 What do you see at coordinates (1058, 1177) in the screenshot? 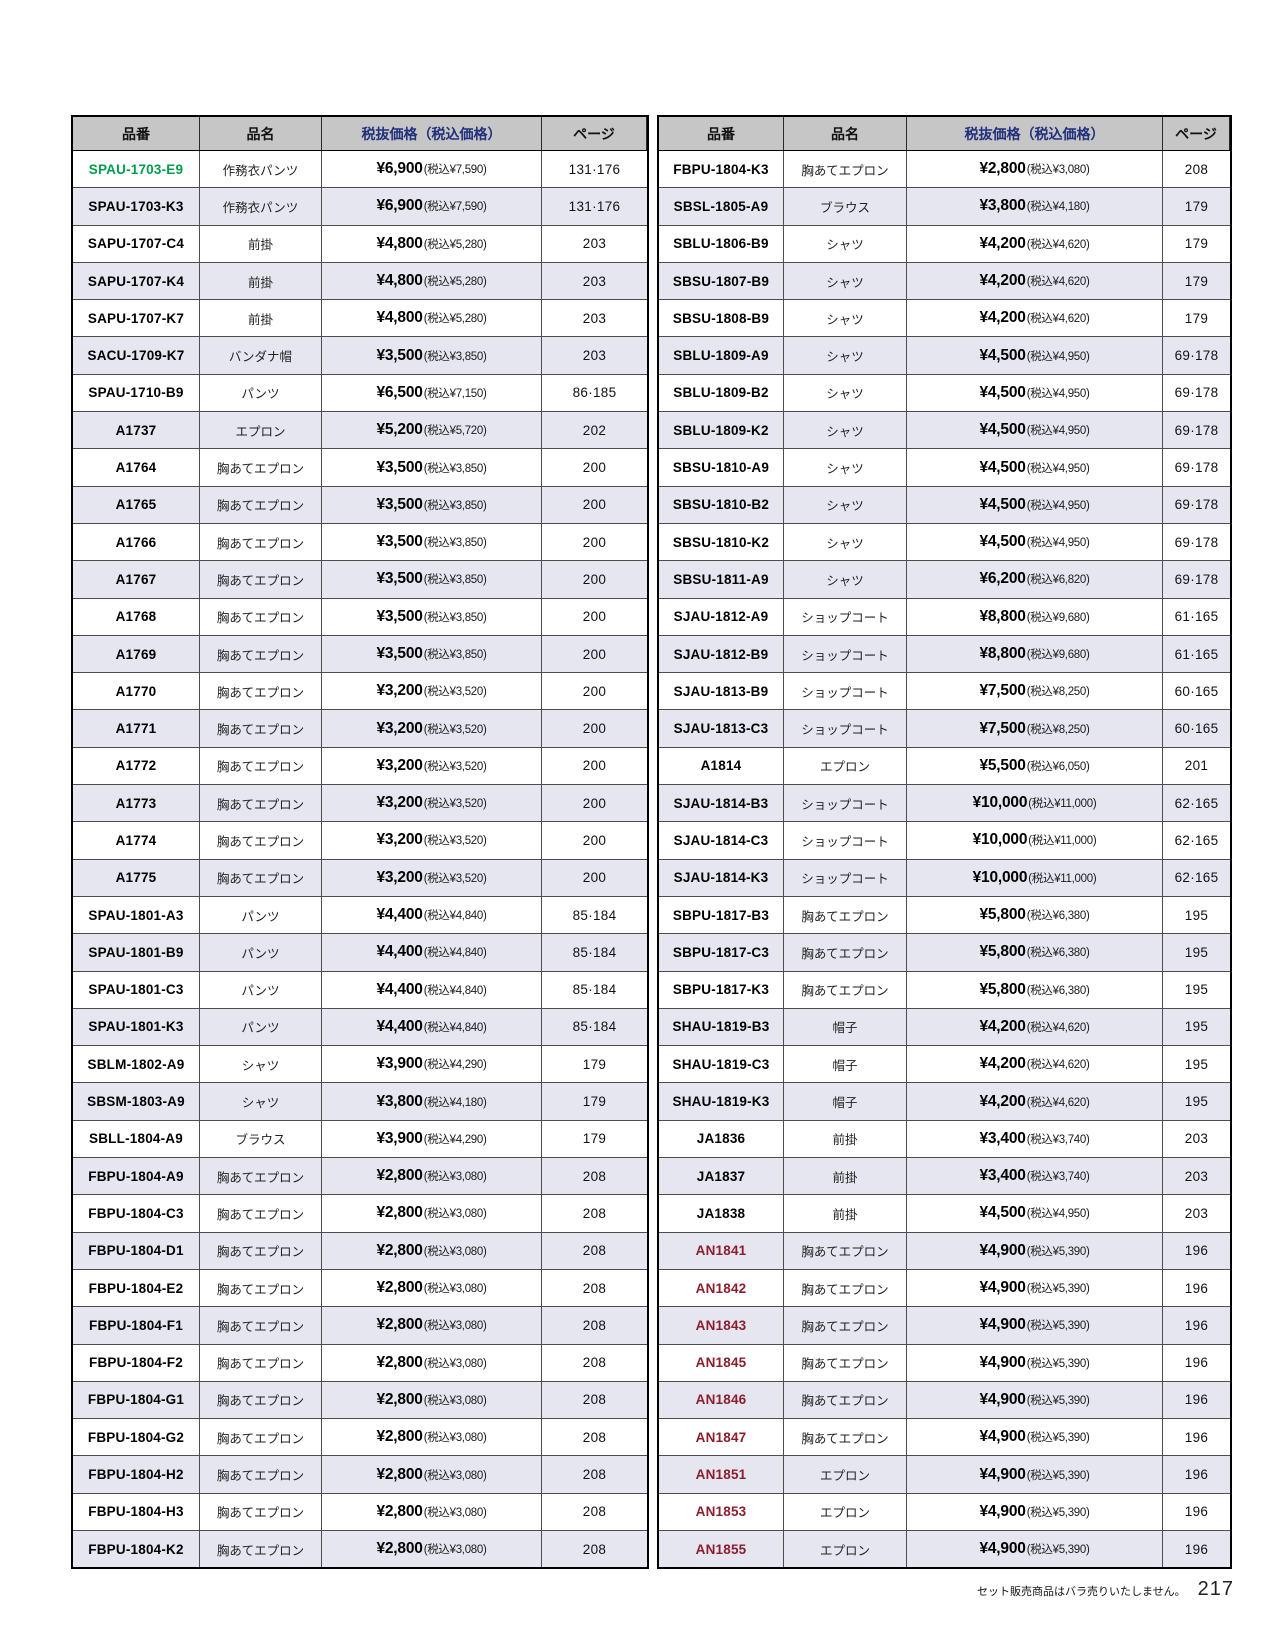
I see `price-incl-tax: (税込¥3,740)` at bounding box center [1058, 1177].